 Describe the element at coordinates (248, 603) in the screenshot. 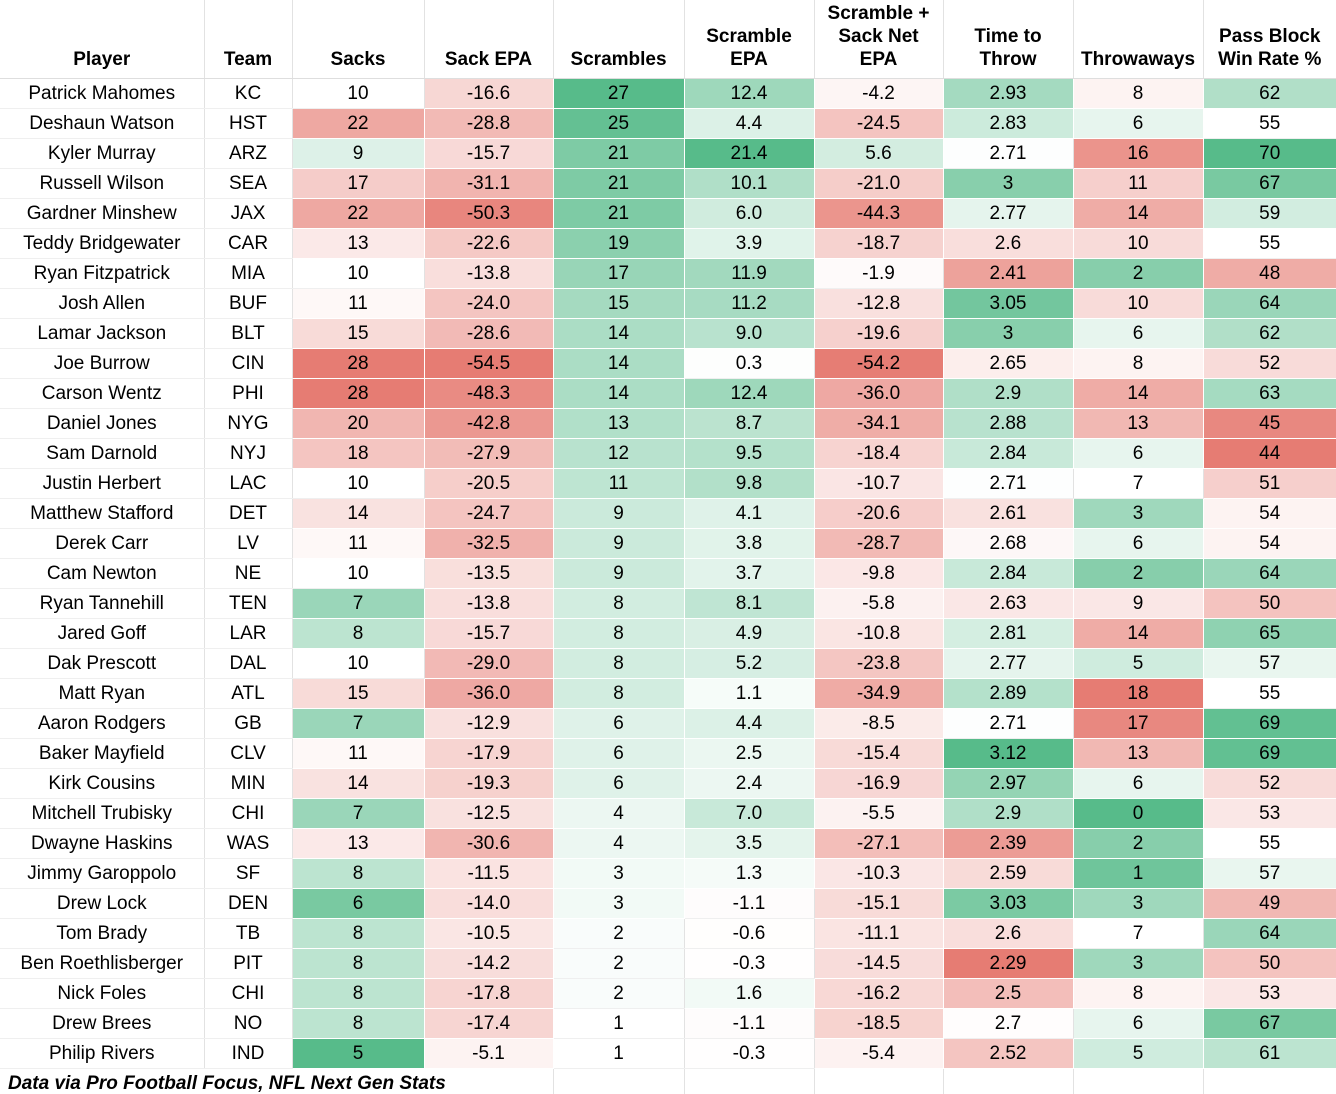

I see `cell-team: TEN` at that location.